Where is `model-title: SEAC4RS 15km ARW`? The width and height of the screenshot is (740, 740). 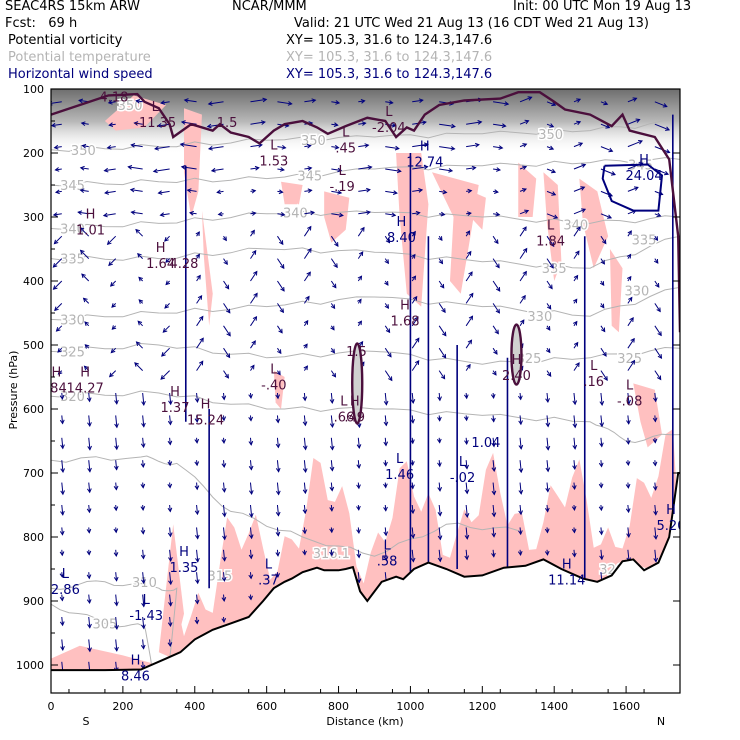
model-title: SEAC4RS 15km ARW is located at coordinates (73, 7).